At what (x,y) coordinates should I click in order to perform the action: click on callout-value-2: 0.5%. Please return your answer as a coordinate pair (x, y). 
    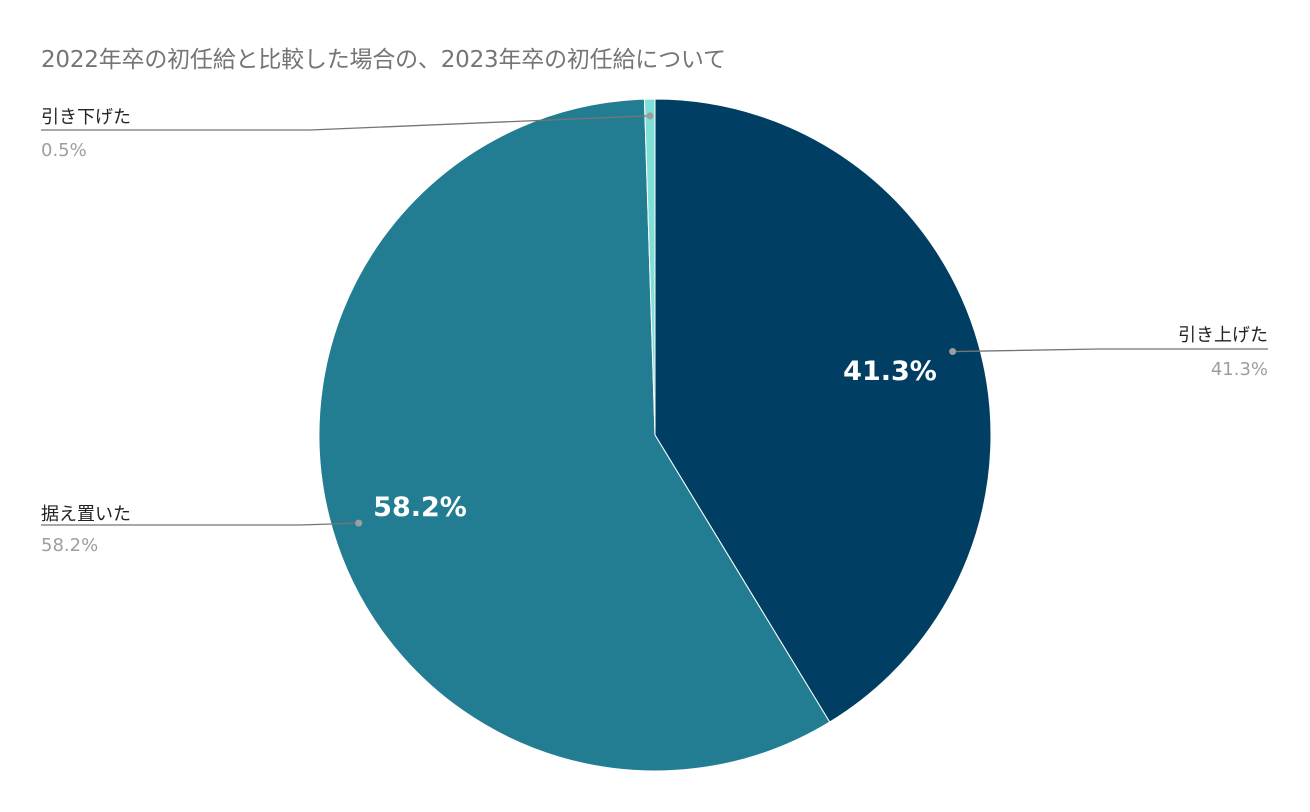
    Looking at the image, I should click on (64, 150).